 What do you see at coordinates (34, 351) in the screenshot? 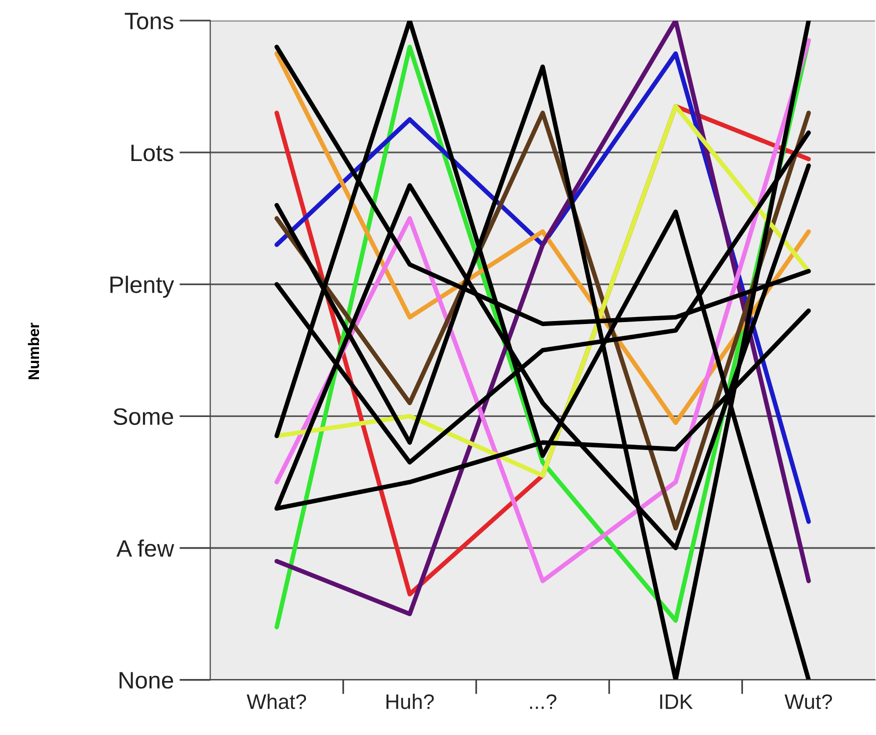
I see `text: Number` at bounding box center [34, 351].